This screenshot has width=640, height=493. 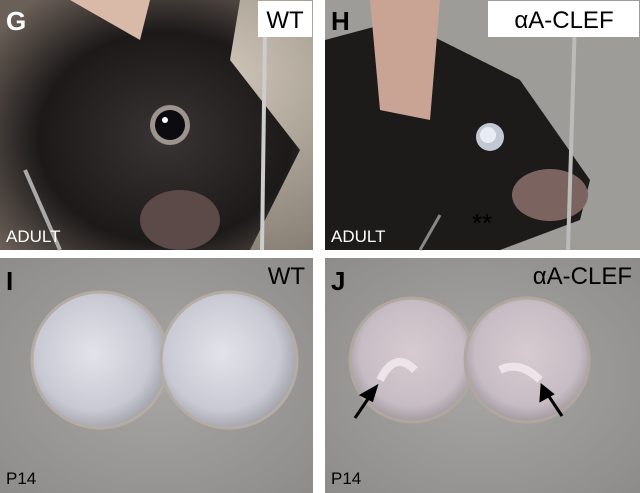 I want to click on panel-letter: I, so click(x=9, y=281).